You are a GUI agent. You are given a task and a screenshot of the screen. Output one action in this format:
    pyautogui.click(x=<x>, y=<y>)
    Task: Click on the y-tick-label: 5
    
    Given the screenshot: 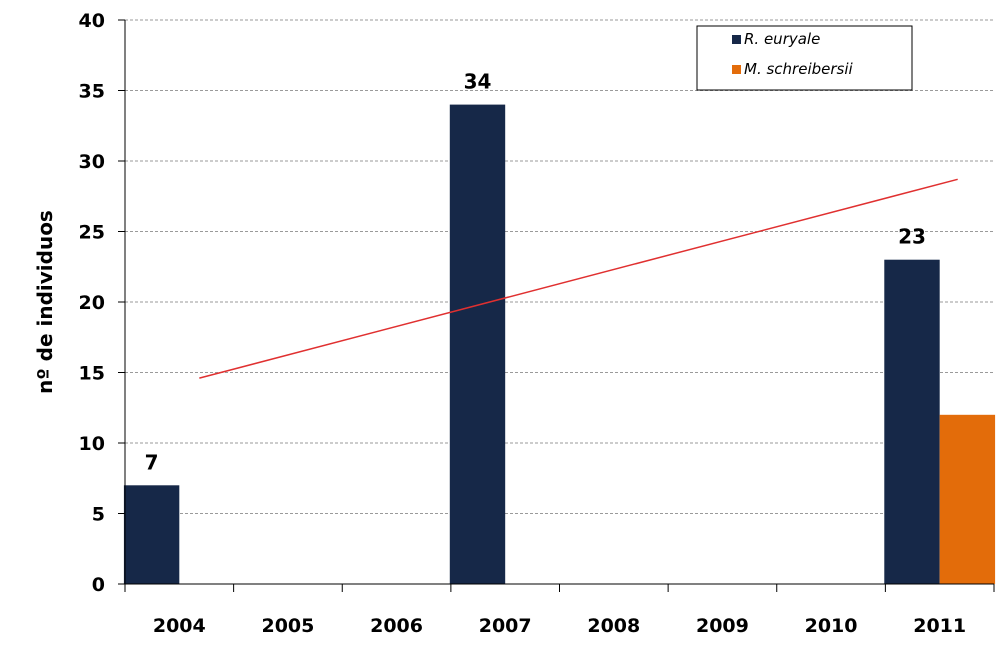 What is the action you would take?
    pyautogui.click(x=98, y=515)
    